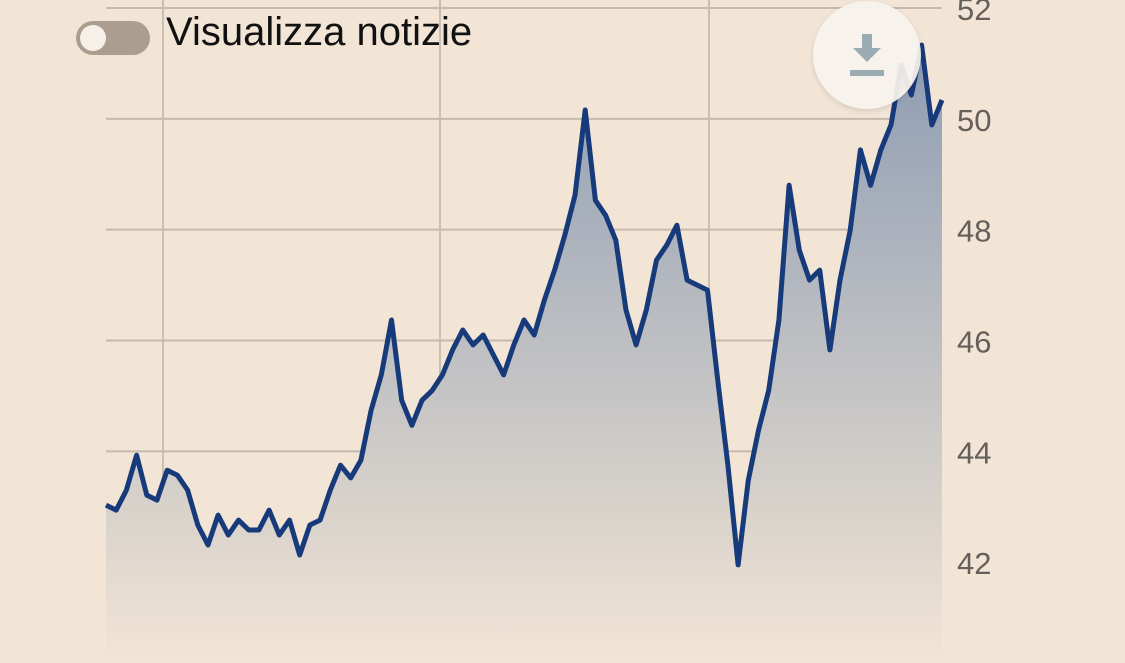 This screenshot has width=1125, height=663. Describe the element at coordinates (319, 32) in the screenshot. I see `news-toggle-label: Visualizza notizie` at that location.